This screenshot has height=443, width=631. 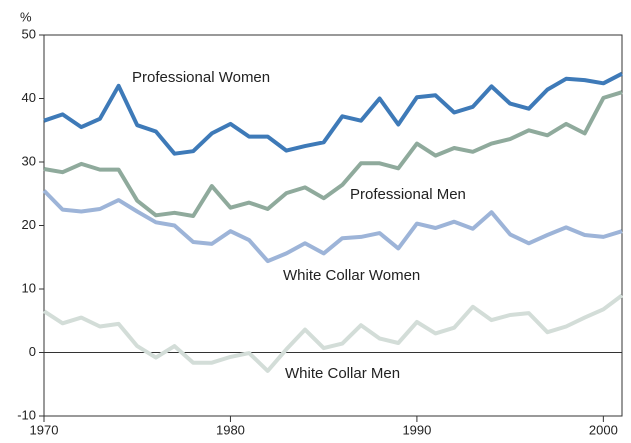 What do you see at coordinates (351, 275) in the screenshot?
I see `series-label: White Collar Women` at bounding box center [351, 275].